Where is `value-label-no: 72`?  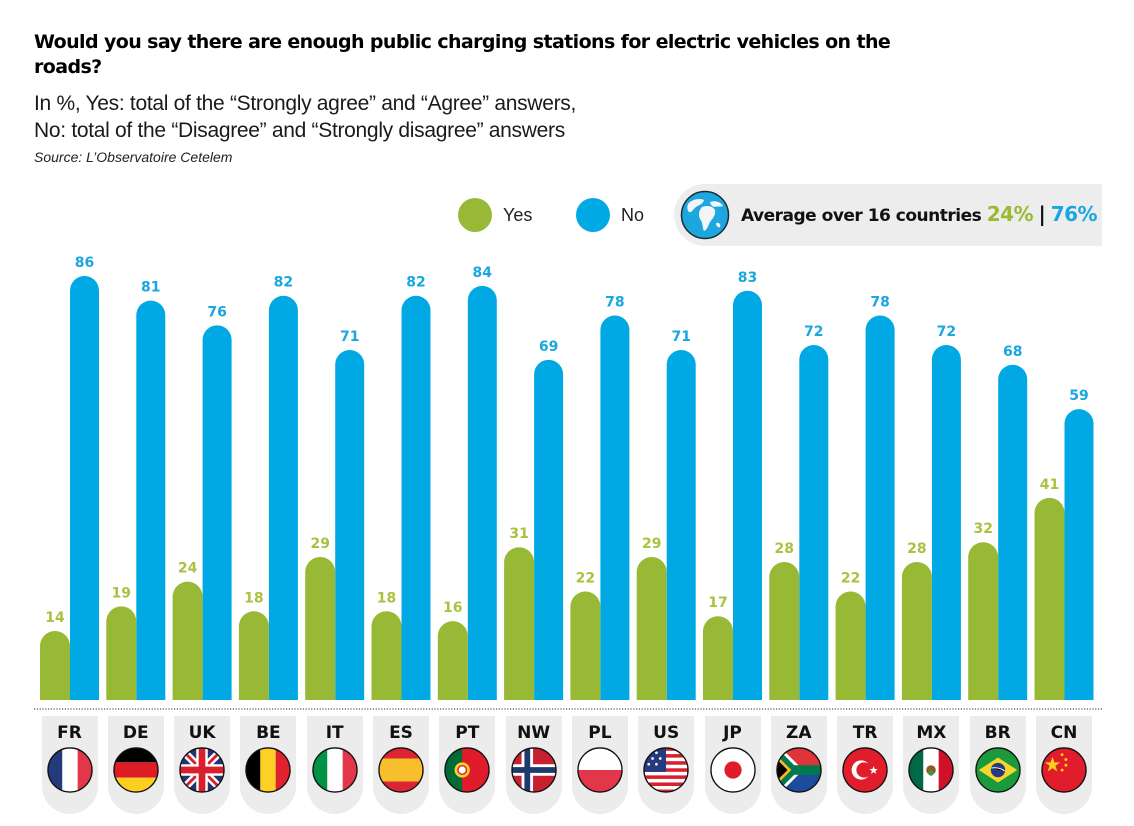
value-label-no: 72 is located at coordinates (813, 332).